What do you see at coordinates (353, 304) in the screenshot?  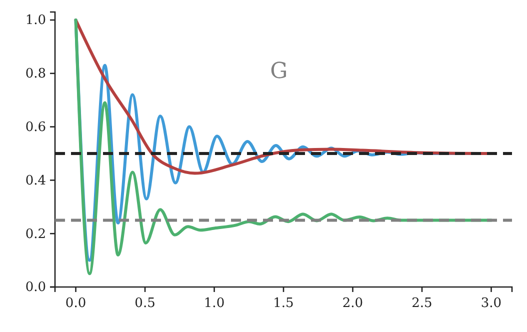 I see `x-tick-label: 2.0` at bounding box center [353, 304].